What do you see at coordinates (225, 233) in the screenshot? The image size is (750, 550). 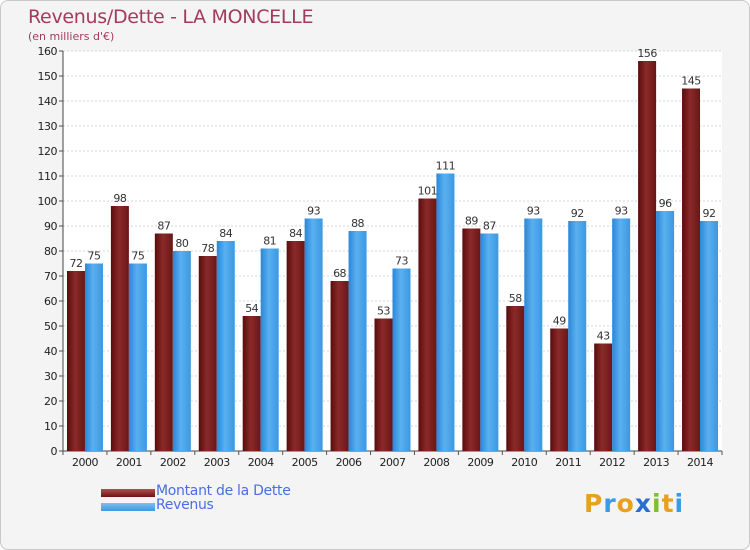 I see `data-label-revenus: 84` at bounding box center [225, 233].